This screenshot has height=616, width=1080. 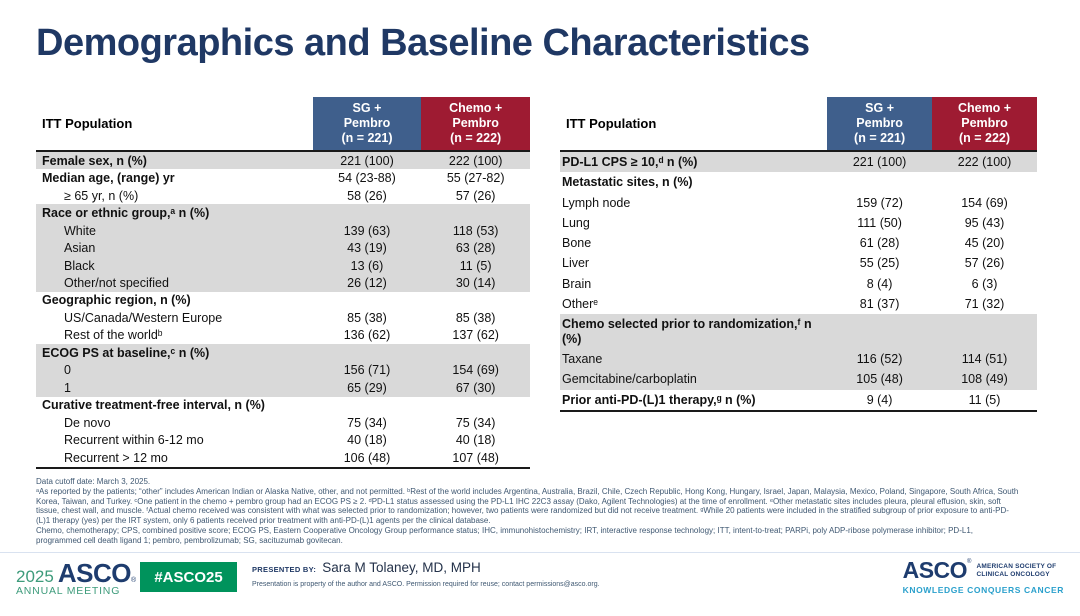 I want to click on row-value: 11 (5), so click(x=475, y=265).